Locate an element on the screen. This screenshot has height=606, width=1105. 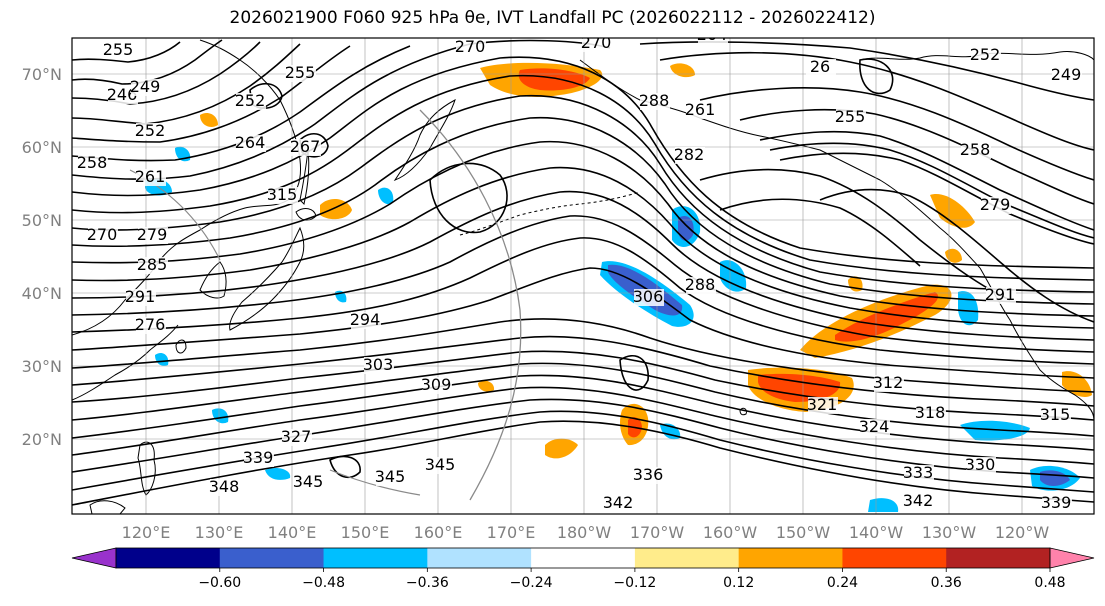
contour-label: 309 is located at coordinates (436, 384).